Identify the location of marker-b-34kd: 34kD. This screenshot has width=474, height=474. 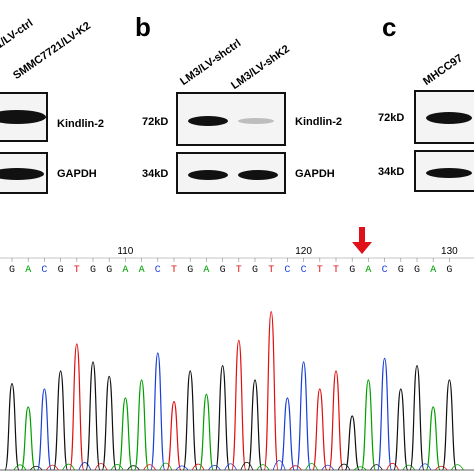
(155, 174).